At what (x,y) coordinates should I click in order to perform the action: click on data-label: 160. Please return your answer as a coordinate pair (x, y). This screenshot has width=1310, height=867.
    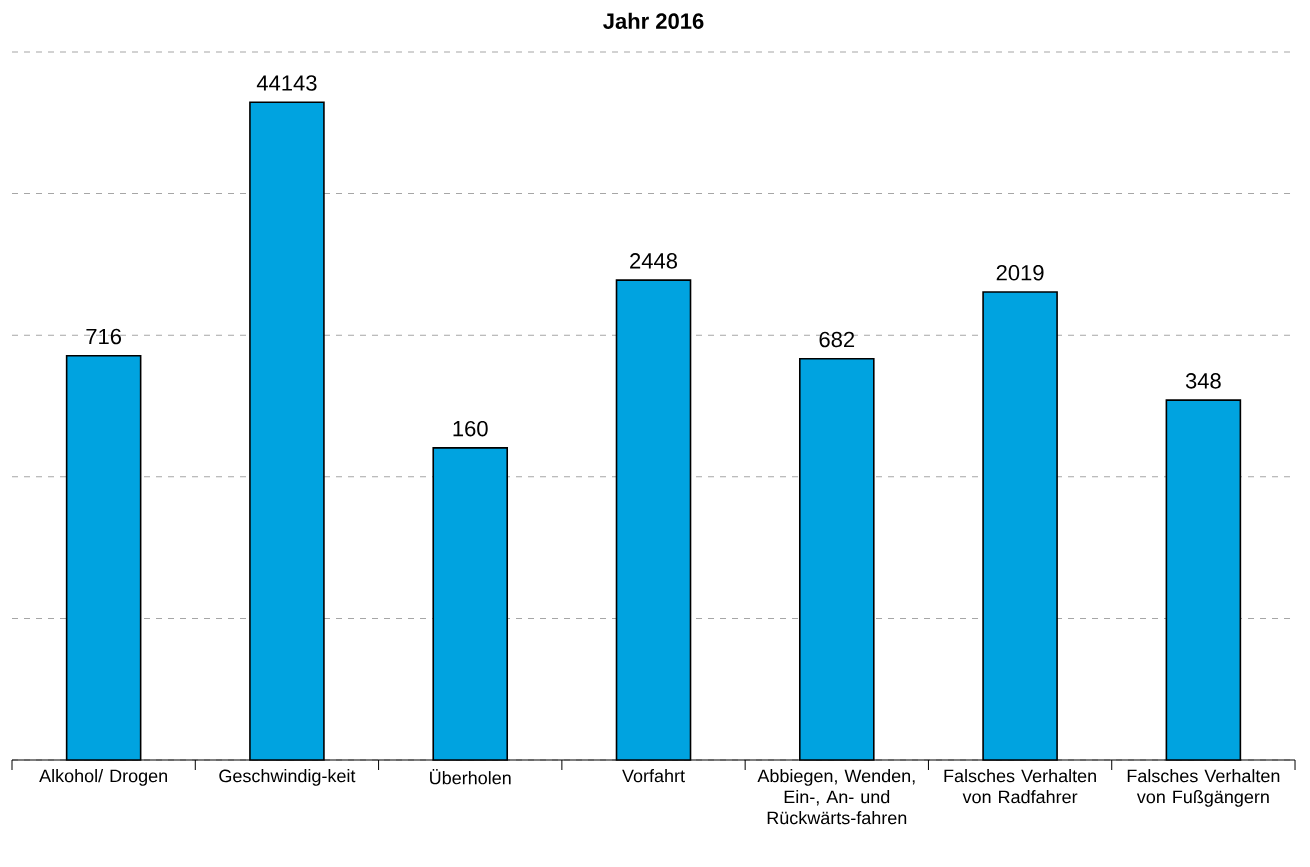
    Looking at the image, I should click on (470, 428).